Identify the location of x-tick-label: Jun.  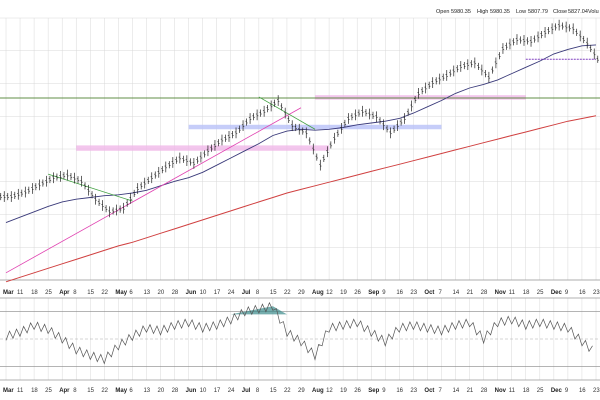
(191, 293).